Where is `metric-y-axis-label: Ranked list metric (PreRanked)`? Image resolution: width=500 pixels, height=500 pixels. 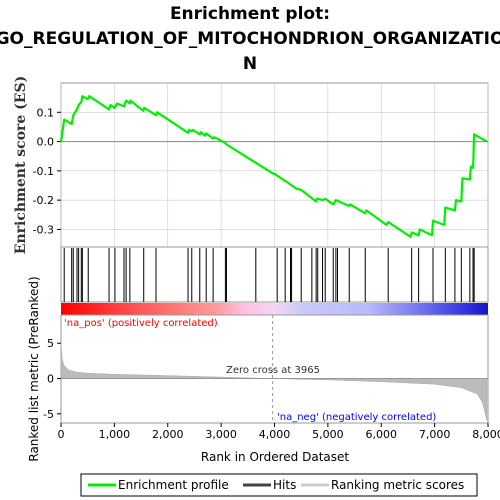
metric-y-axis-label: Ranked list metric (PreRanked) is located at coordinates (34, 368).